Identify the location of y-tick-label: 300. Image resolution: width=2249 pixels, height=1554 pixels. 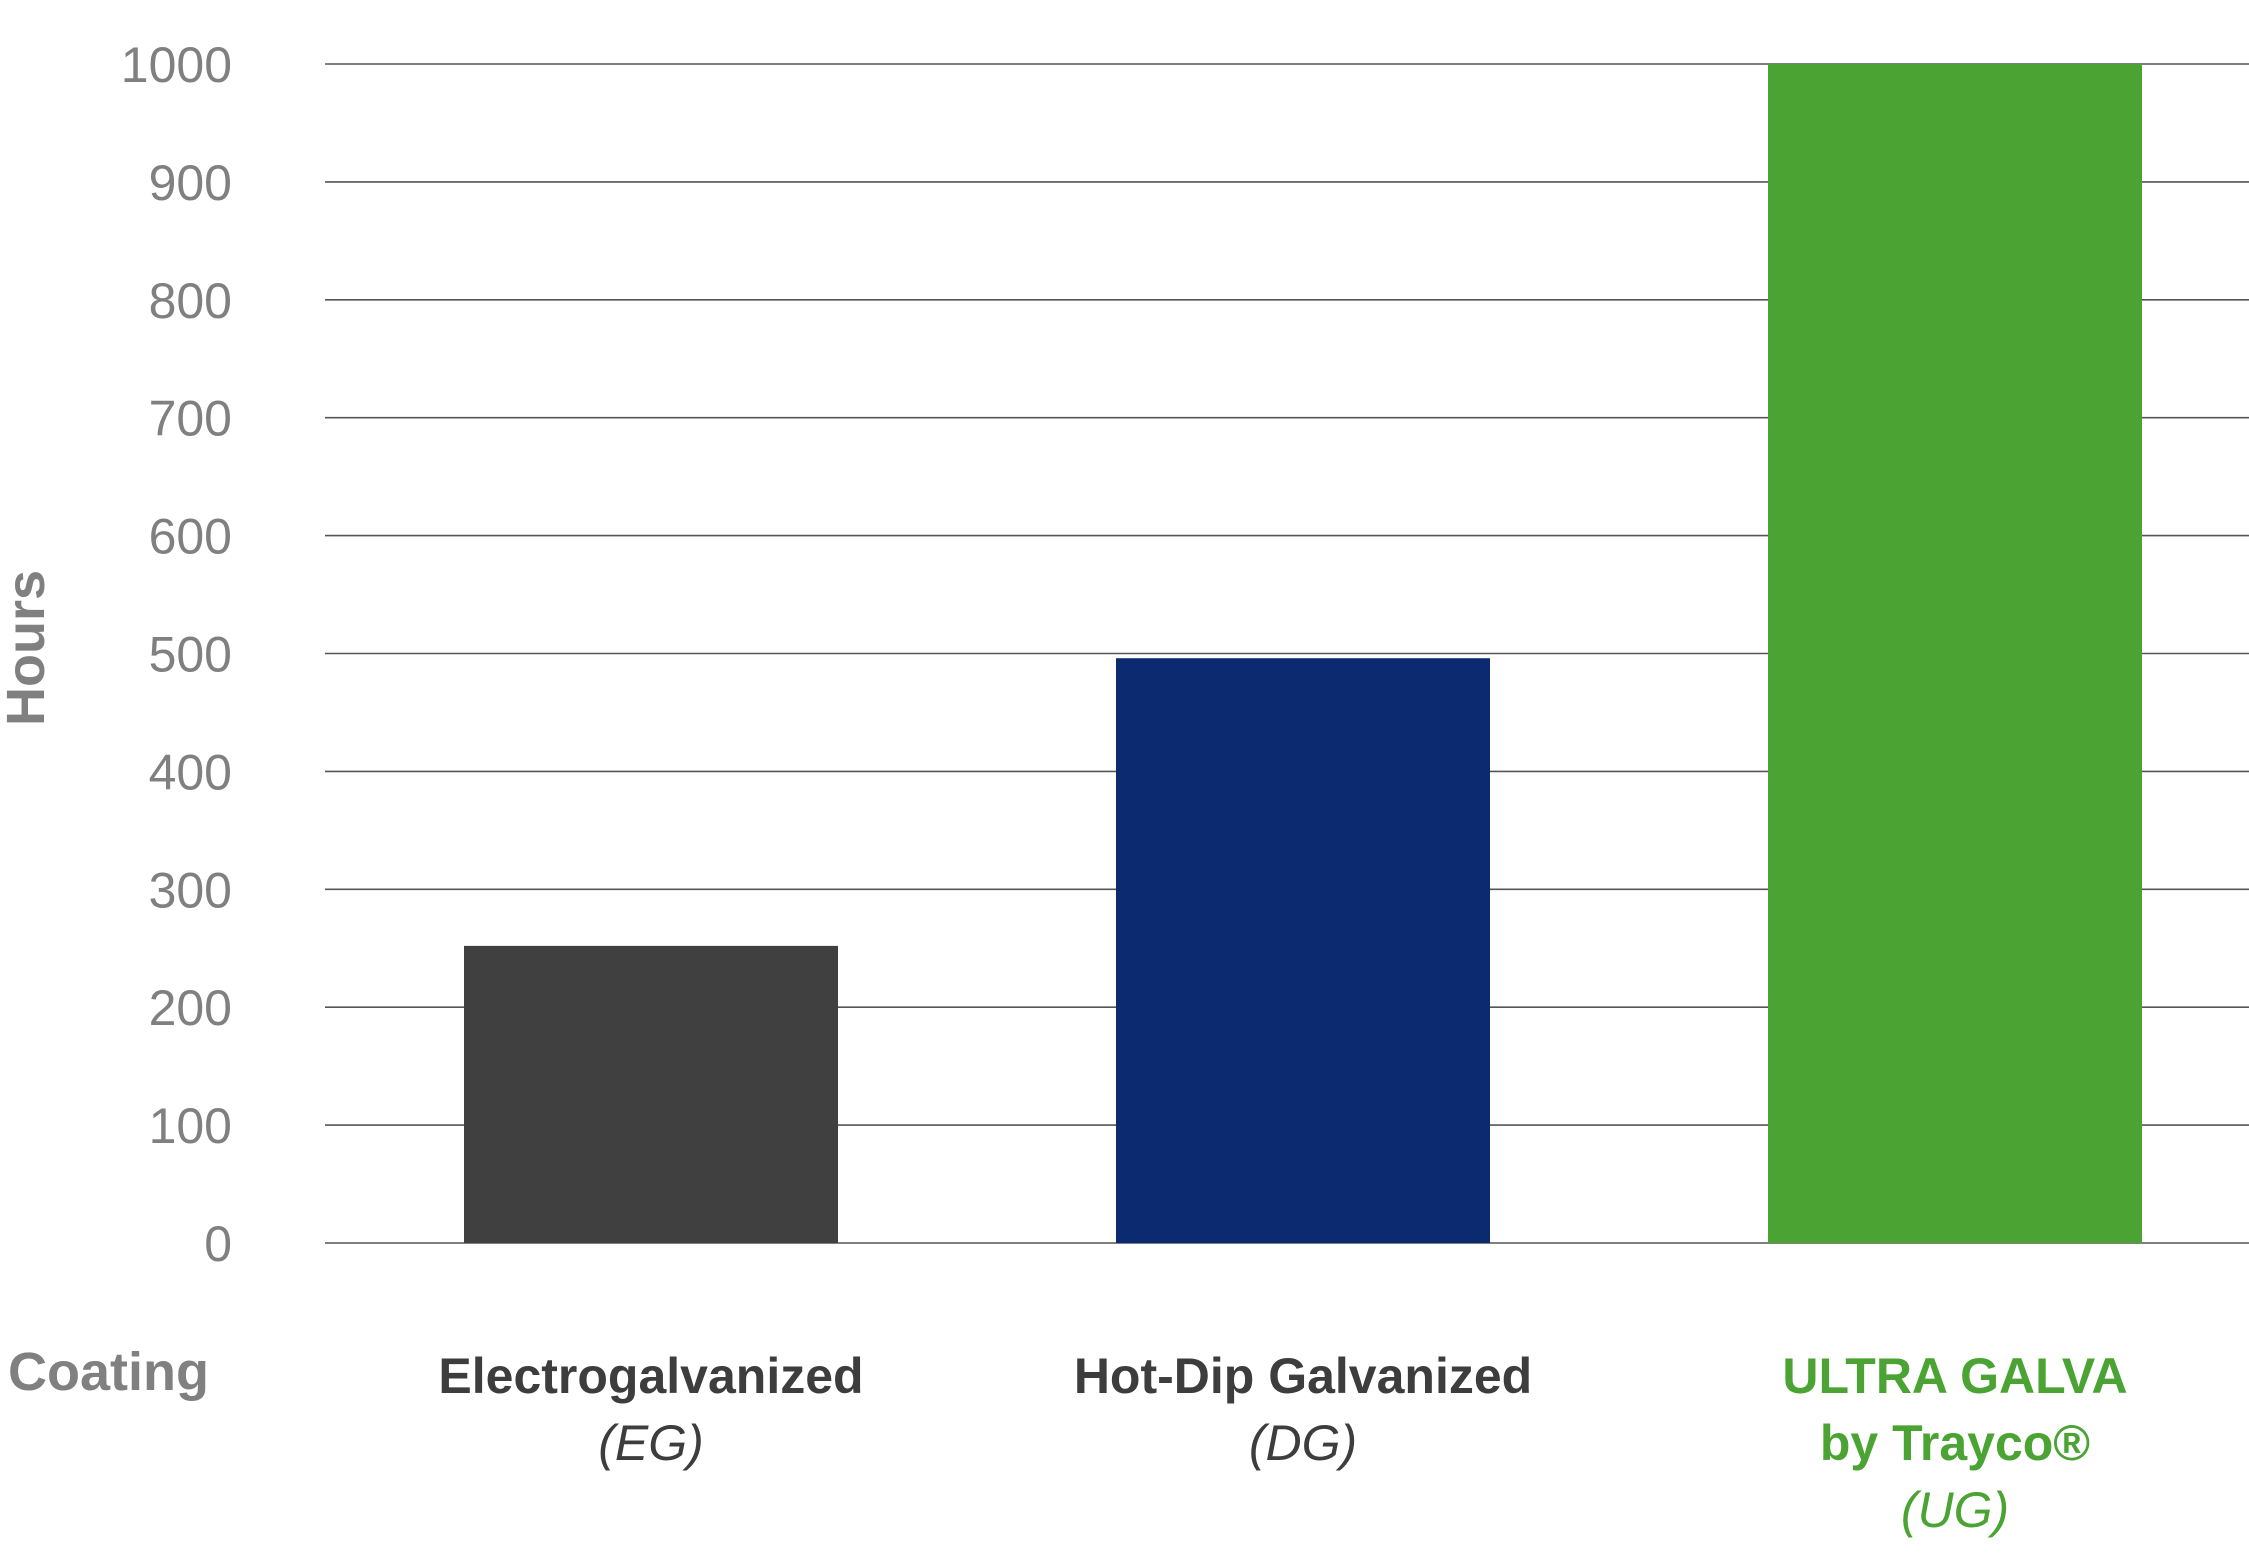
(190, 890).